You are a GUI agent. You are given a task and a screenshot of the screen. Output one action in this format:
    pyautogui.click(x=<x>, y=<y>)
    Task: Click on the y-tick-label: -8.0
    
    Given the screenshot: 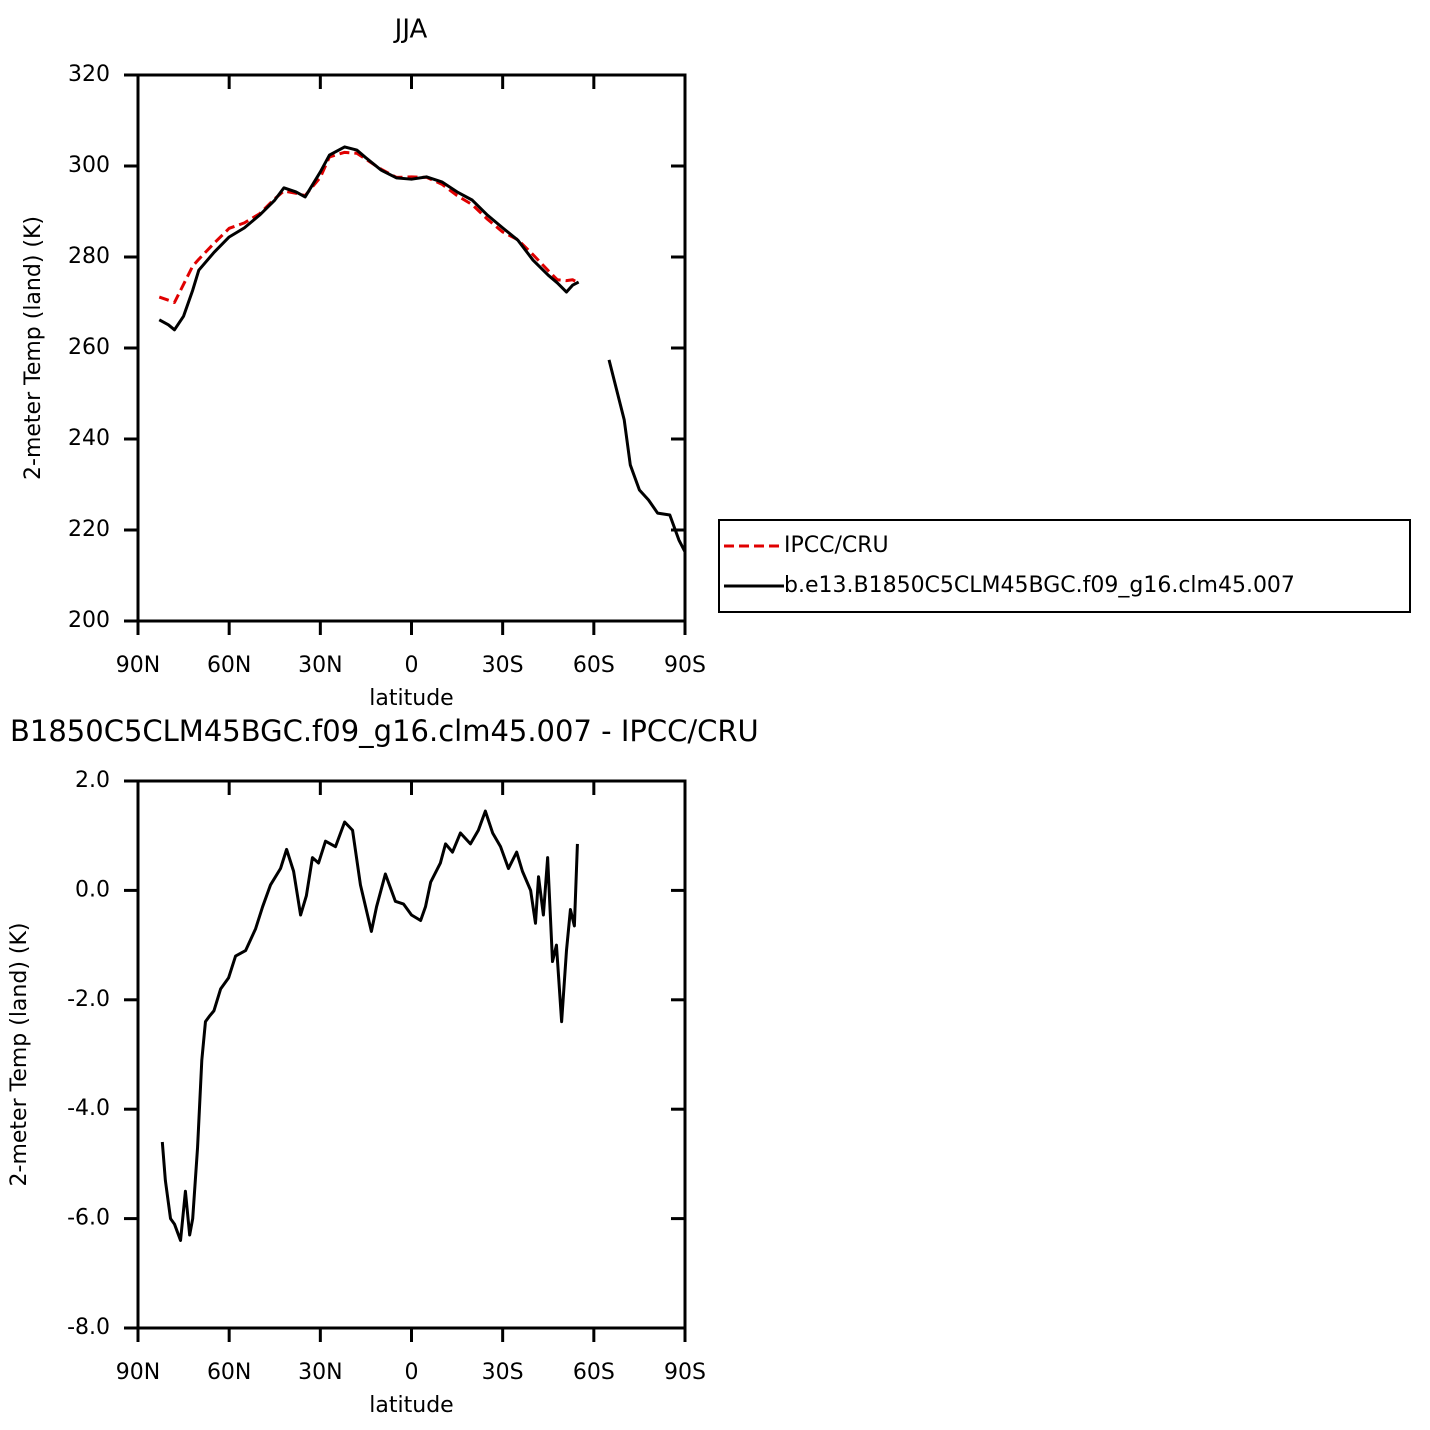 What is the action you would take?
    pyautogui.click(x=88, y=1327)
    